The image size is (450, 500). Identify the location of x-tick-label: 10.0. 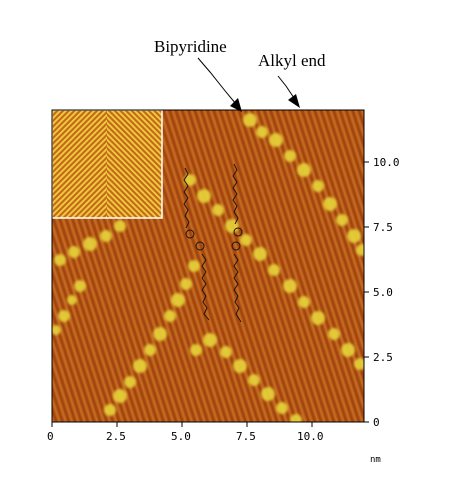
(310, 436).